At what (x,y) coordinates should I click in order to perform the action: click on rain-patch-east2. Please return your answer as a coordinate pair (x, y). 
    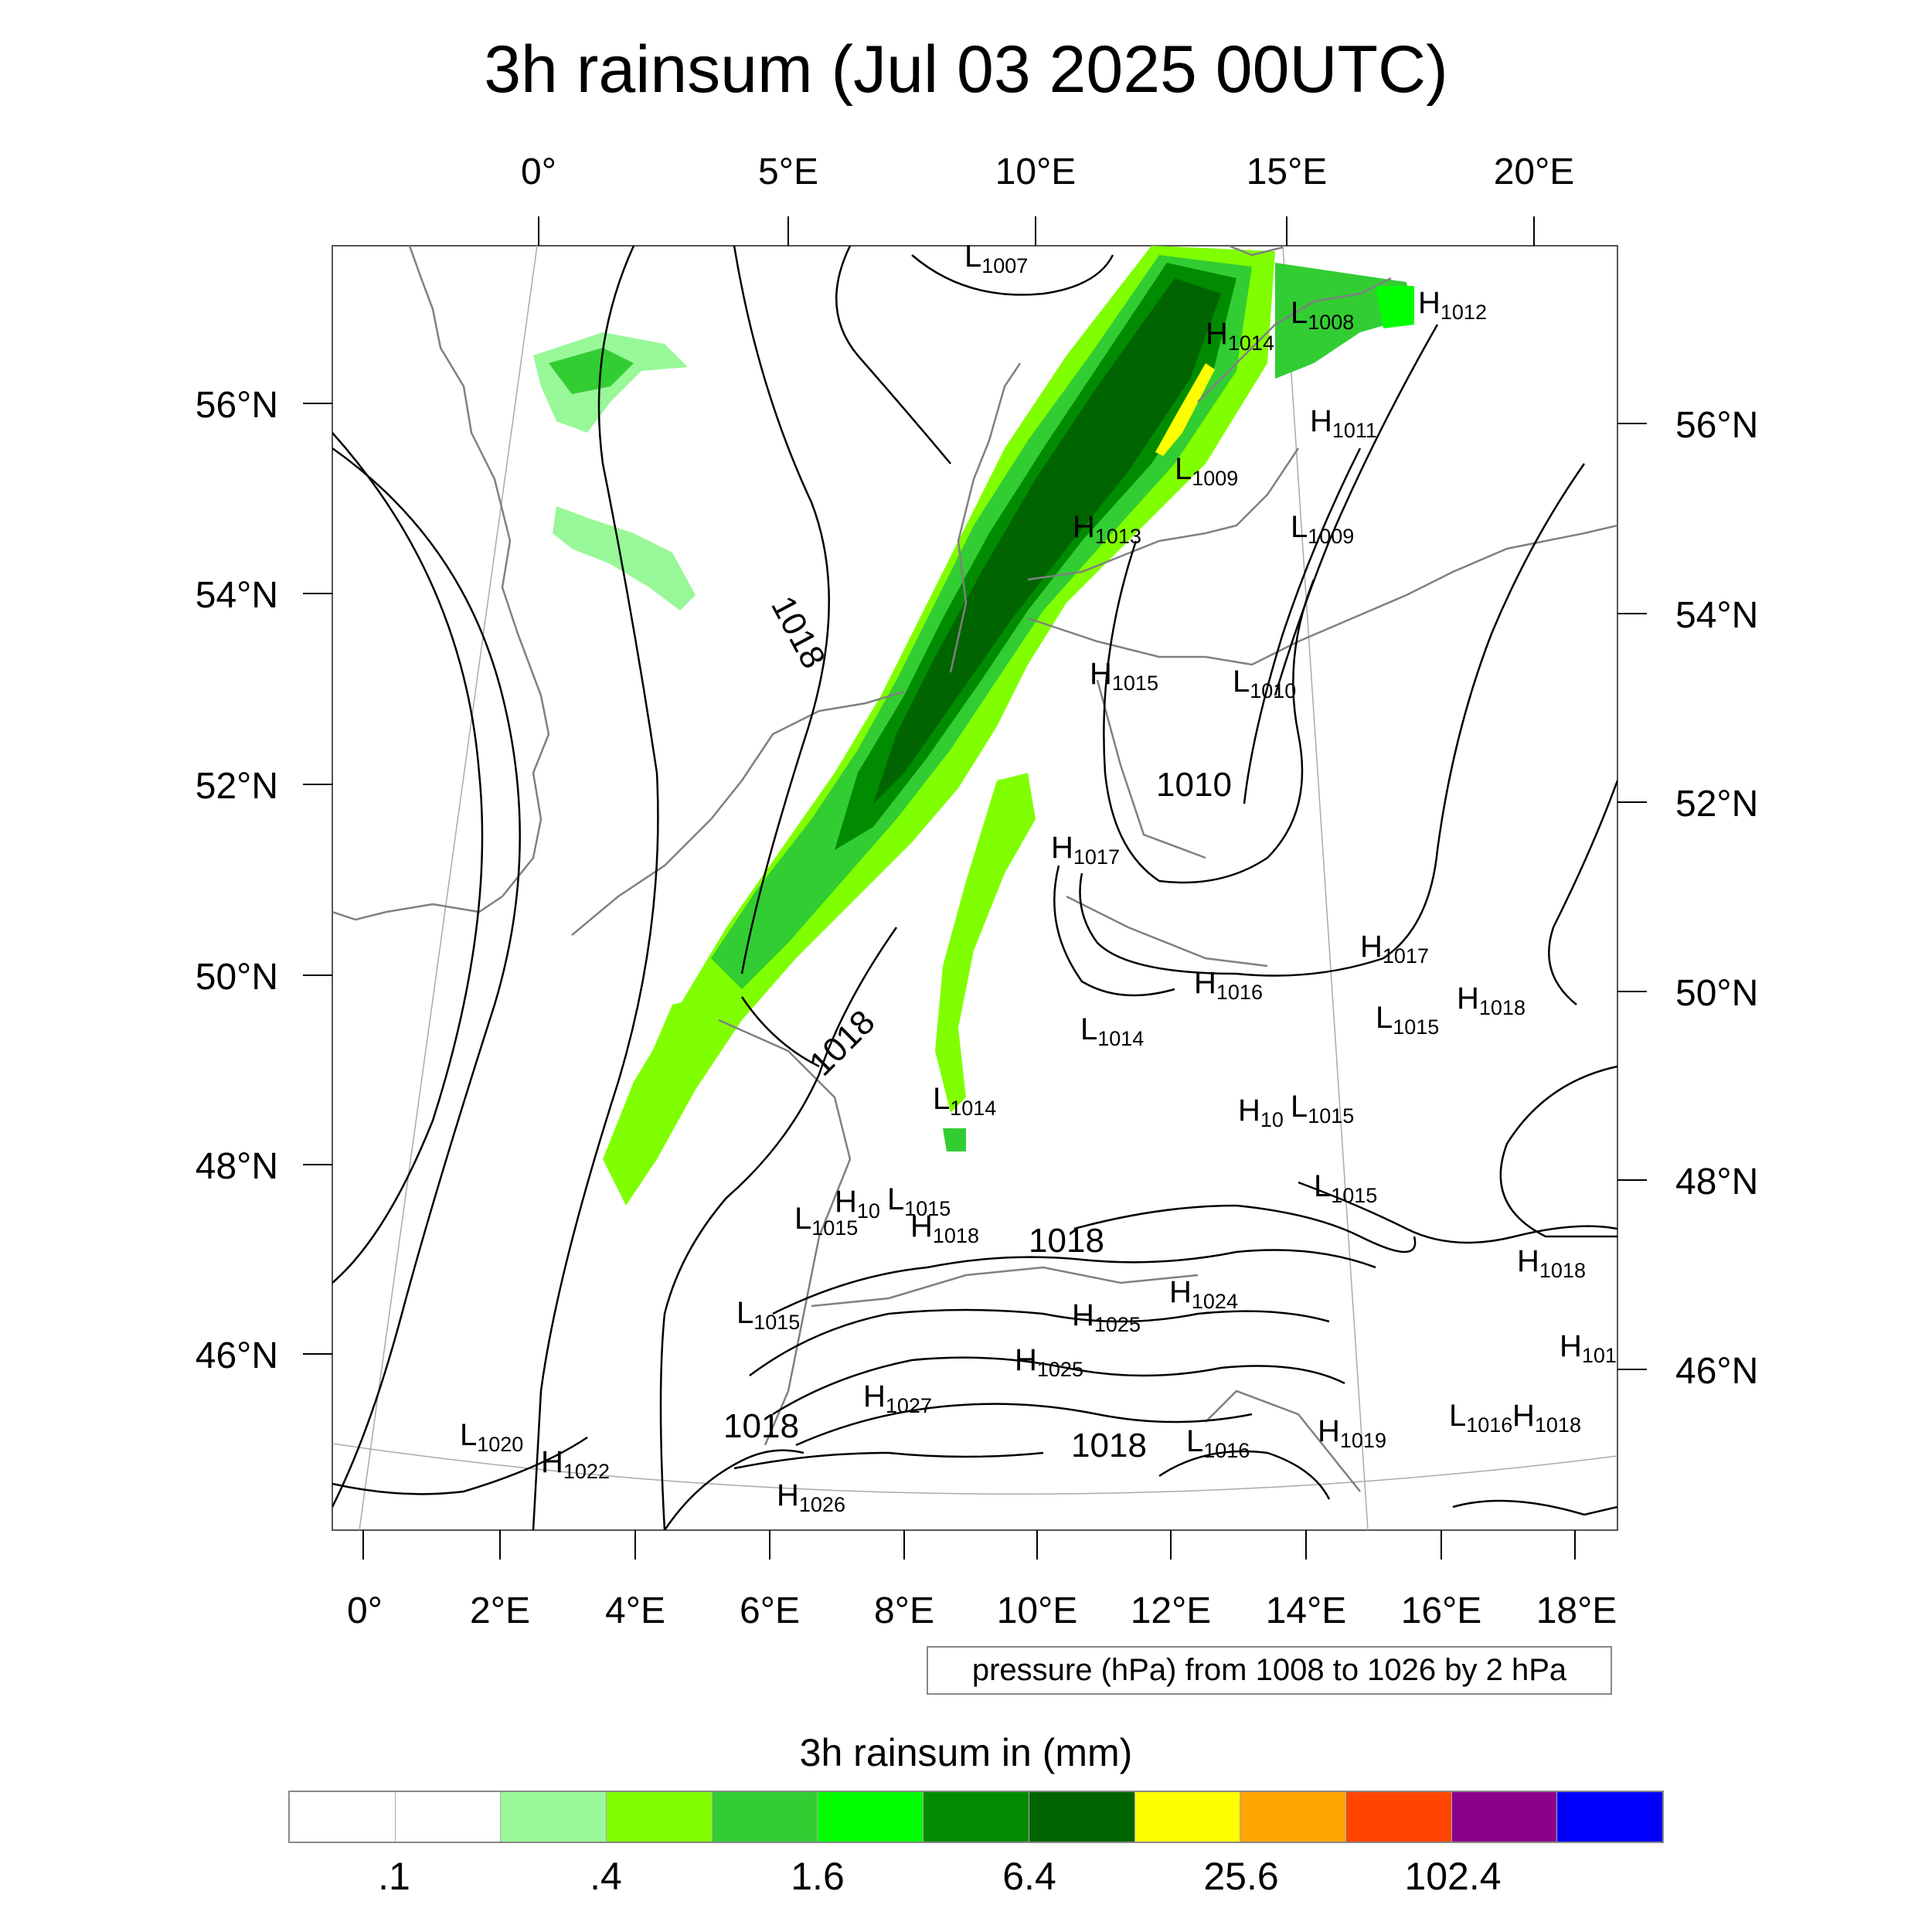
    Looking at the image, I should click on (1395, 307).